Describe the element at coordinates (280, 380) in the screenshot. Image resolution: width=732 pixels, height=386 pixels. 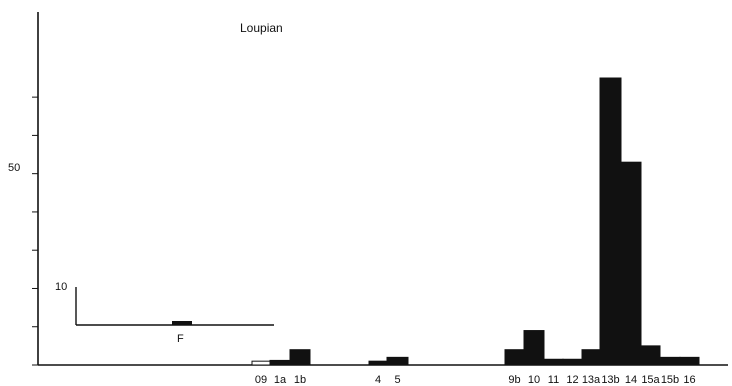
I see `x-tick-label-1a: 1a` at that location.